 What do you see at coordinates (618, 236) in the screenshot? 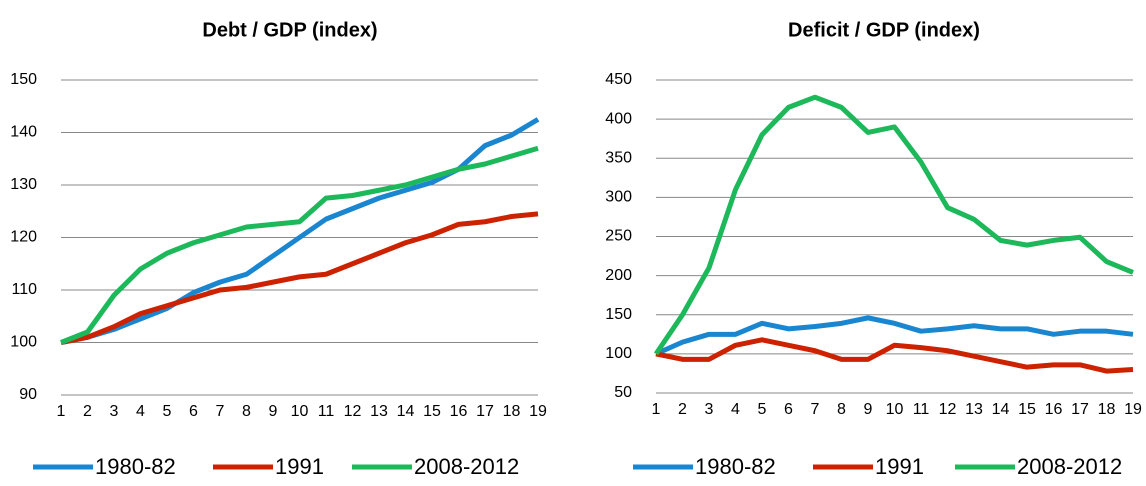
I see `y-tick-label: 250` at bounding box center [618, 236].